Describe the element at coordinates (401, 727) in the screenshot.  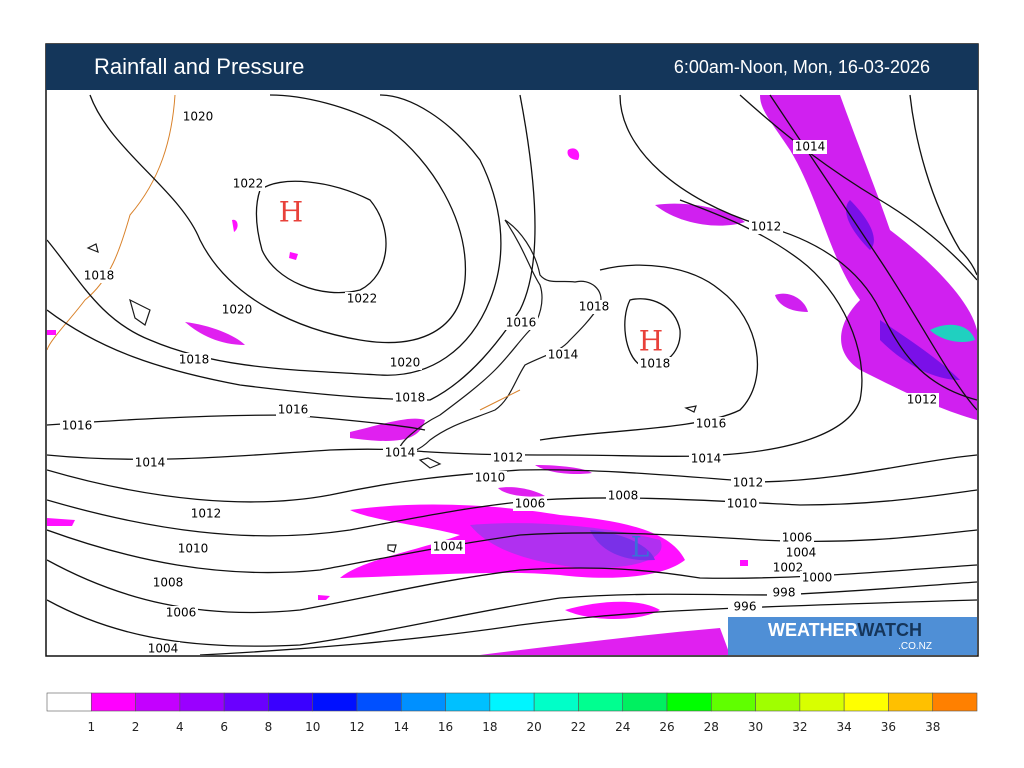
I see `legend-label: 14` at that location.